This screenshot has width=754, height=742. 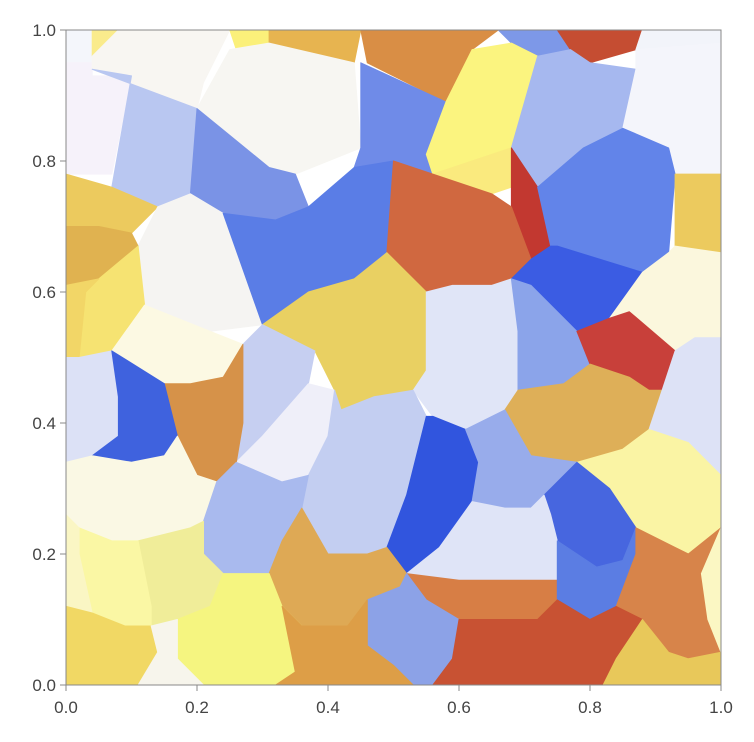 I want to click on y-tick-label: 0.2, so click(x=44, y=554).